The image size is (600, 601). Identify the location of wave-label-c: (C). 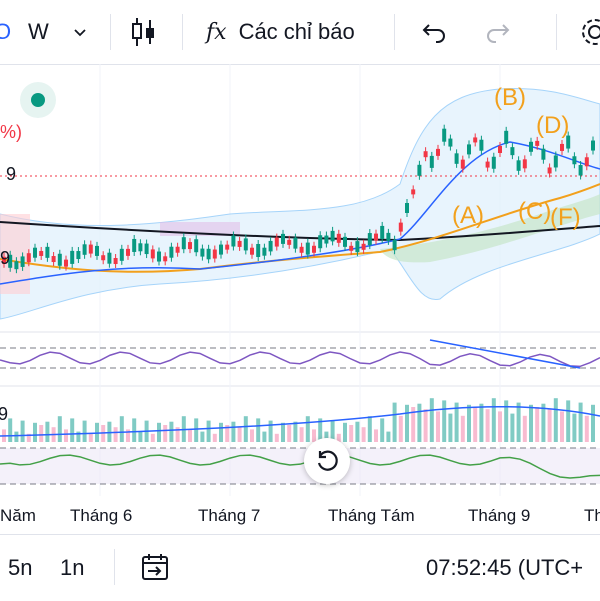
(535, 211).